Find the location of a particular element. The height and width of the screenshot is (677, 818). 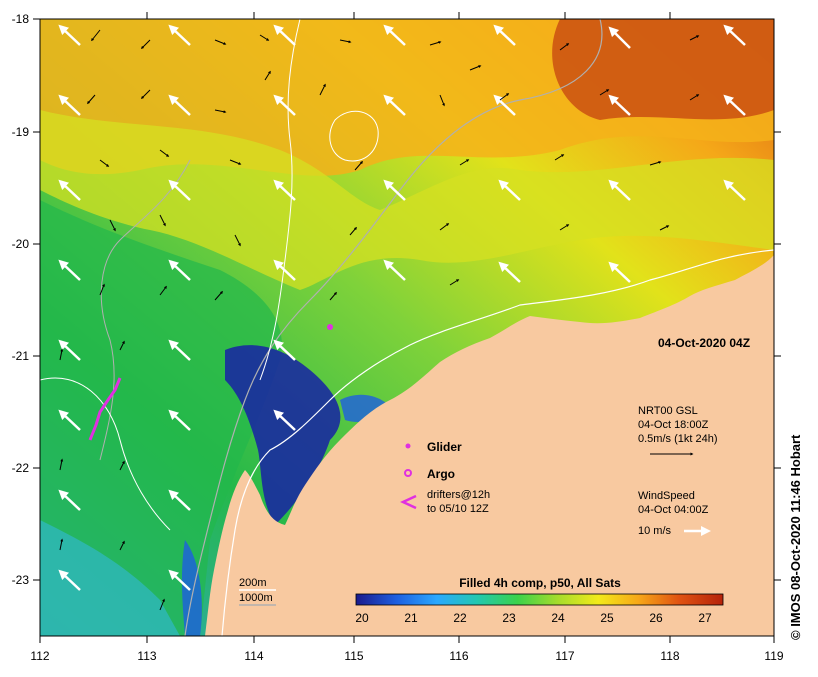

credit-label: © IMOS 08-Oct-2020 11:46 Hobart is located at coordinates (795, 537).